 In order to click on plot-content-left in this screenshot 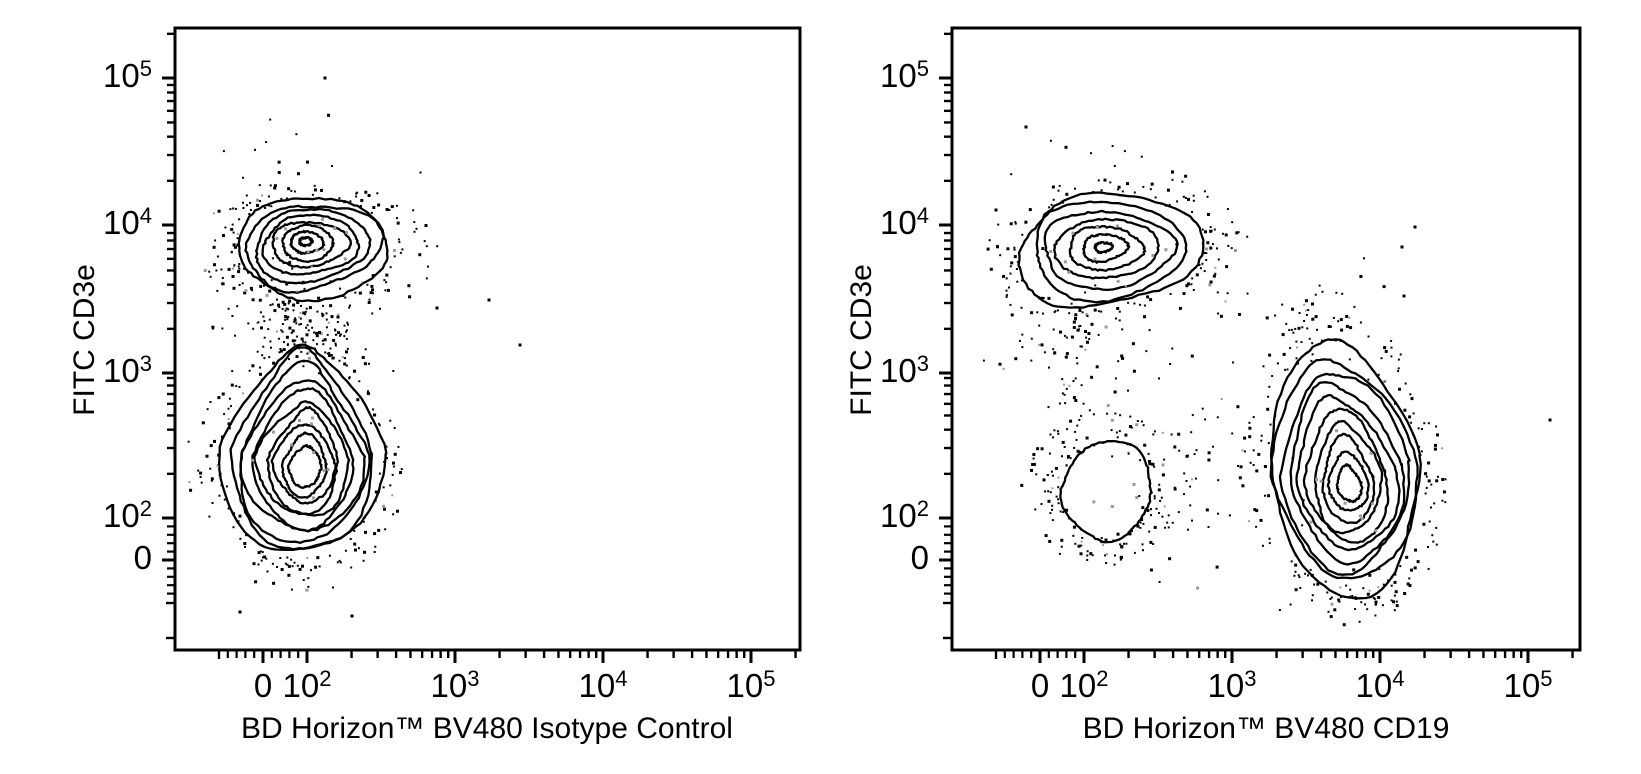, I will do `click(354, 347)`.